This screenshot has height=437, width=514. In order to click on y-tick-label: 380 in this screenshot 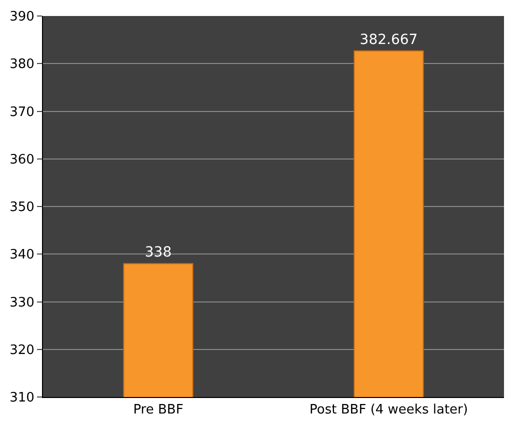, I will do `click(22, 64)`.